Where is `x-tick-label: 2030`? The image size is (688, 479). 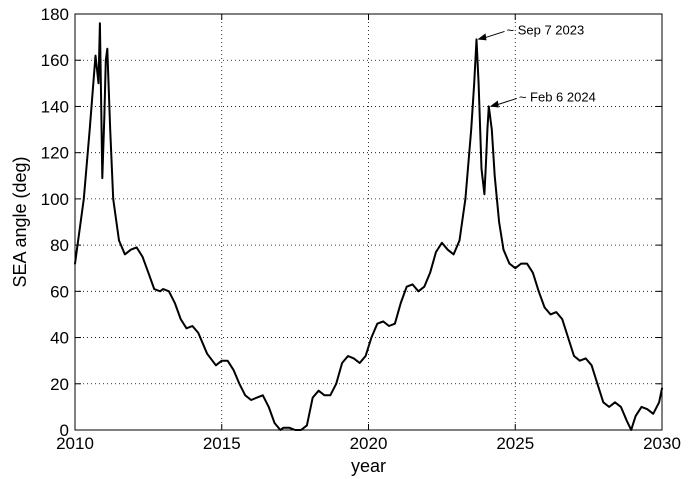
x-tick-label: 2030 is located at coordinates (662, 443).